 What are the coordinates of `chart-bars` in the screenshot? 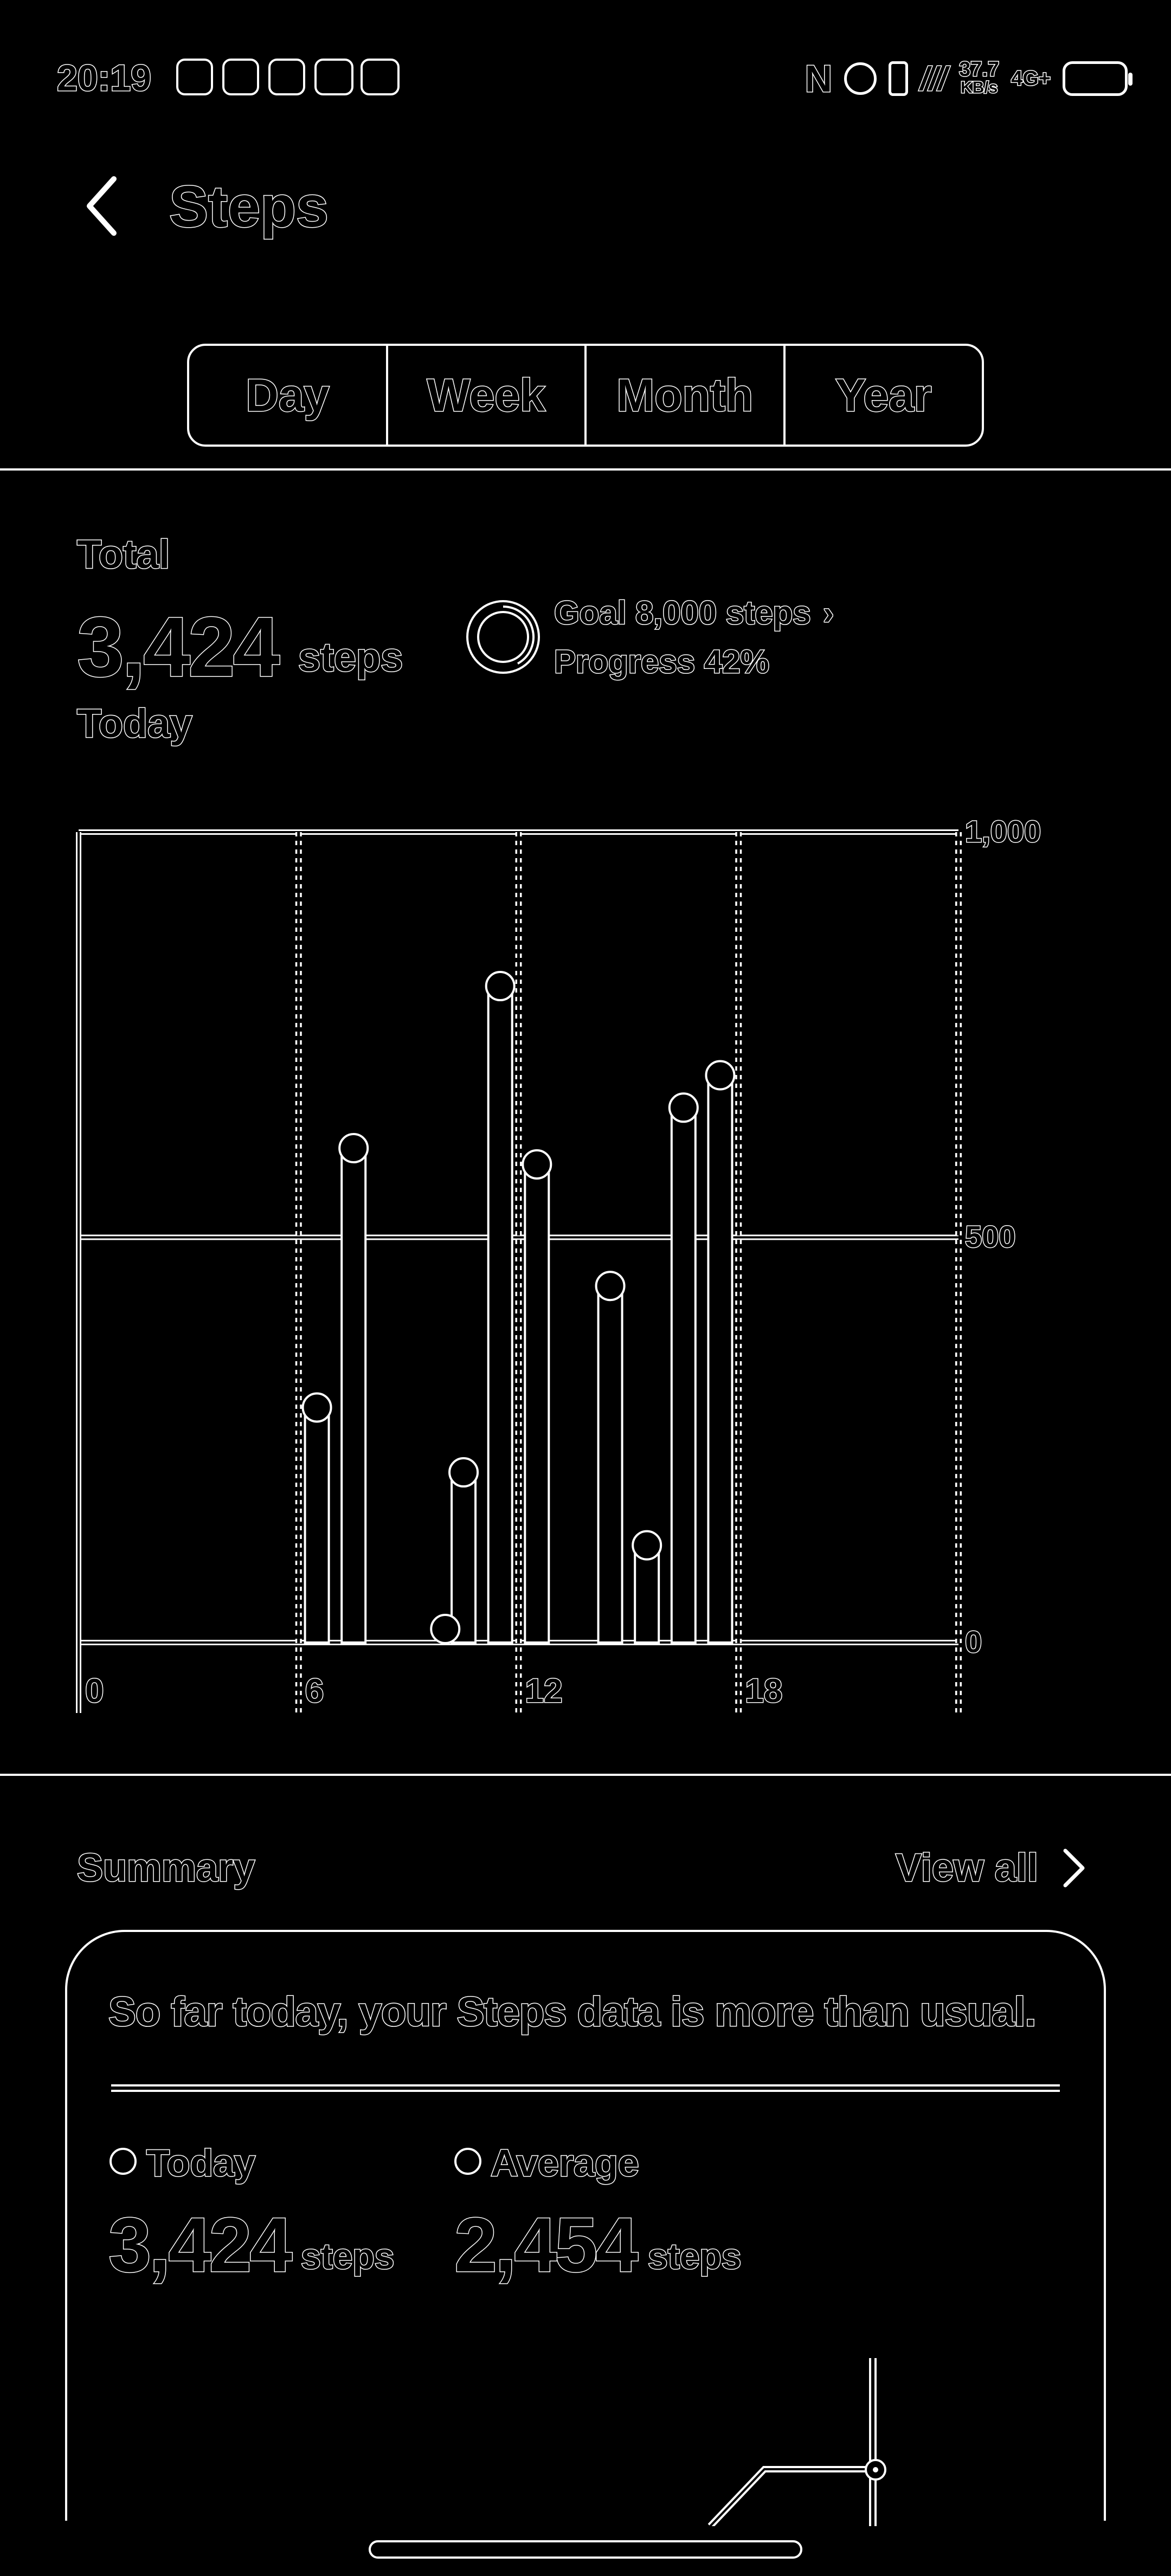 It's located at (518, 1308).